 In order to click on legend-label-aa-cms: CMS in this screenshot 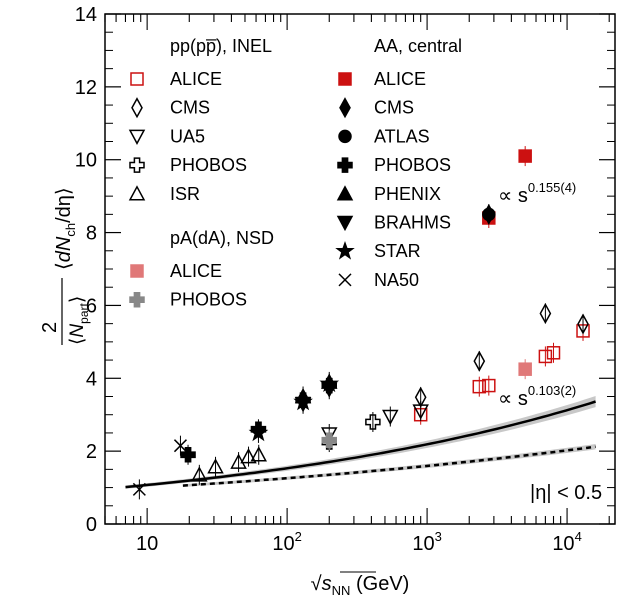, I will do `click(394, 108)`.